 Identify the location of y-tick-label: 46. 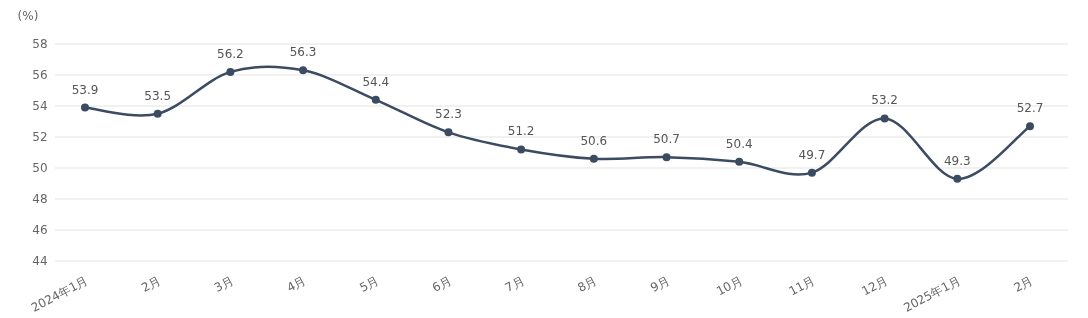
(40, 230).